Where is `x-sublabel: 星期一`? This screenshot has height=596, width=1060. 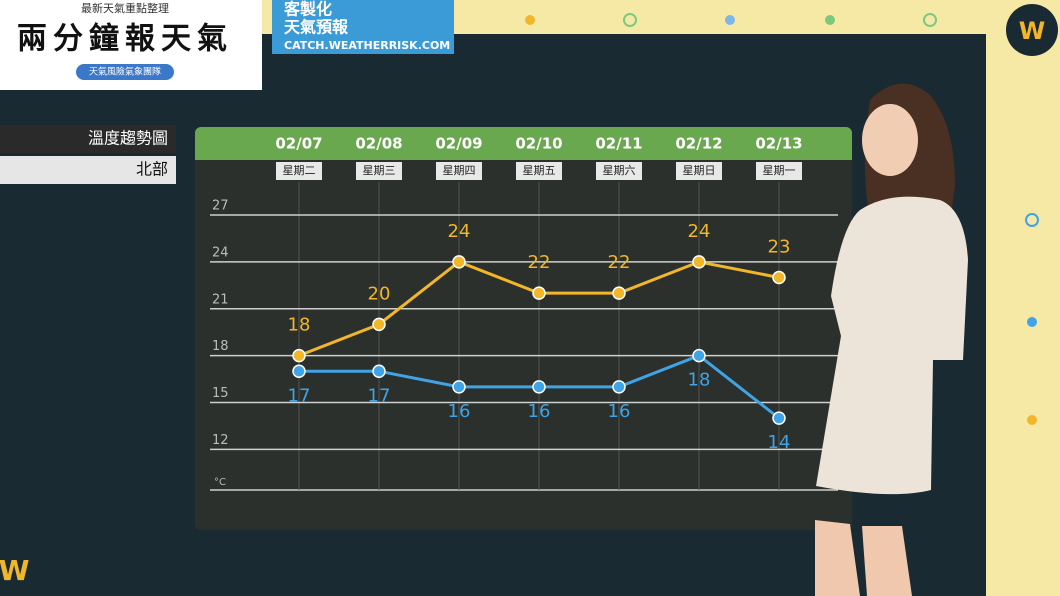 x-sublabel: 星期一 is located at coordinates (779, 170).